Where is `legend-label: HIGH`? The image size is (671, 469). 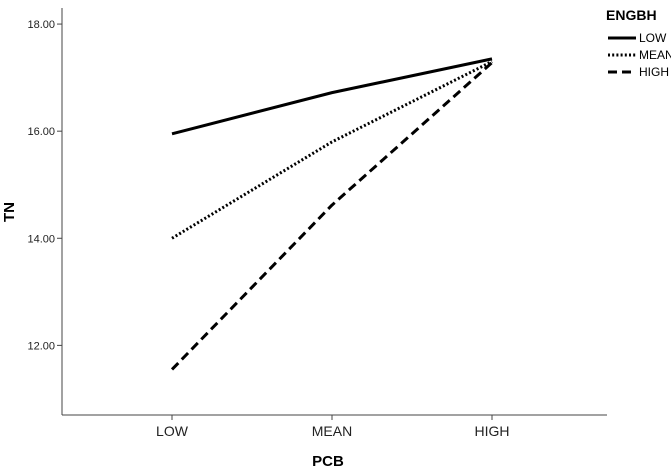 legend-label: HIGH is located at coordinates (654, 72).